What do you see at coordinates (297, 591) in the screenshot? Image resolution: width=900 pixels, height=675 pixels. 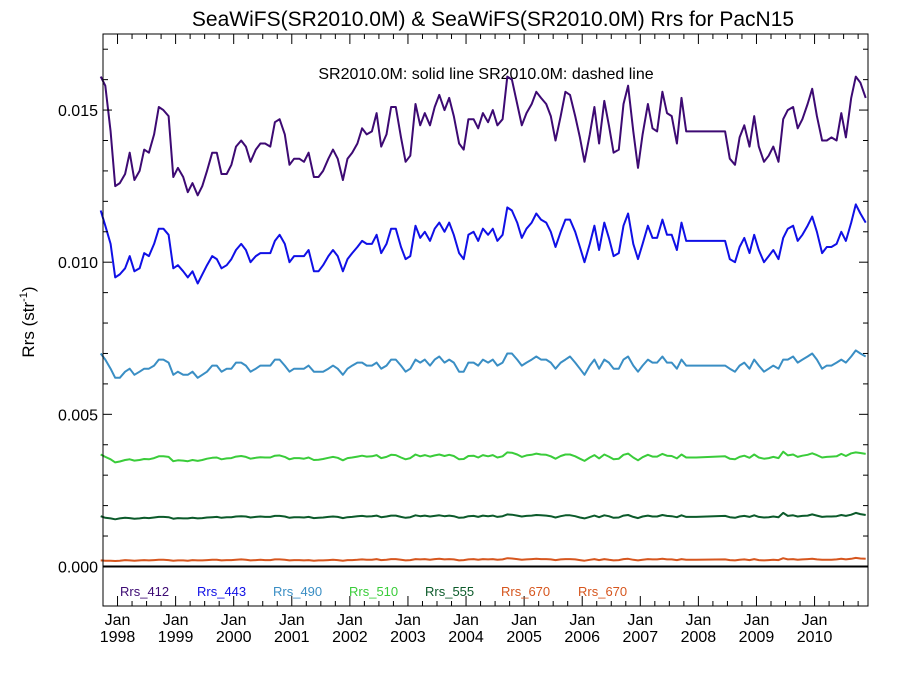 I see `legend-entry: Rrs_490` at bounding box center [297, 591].